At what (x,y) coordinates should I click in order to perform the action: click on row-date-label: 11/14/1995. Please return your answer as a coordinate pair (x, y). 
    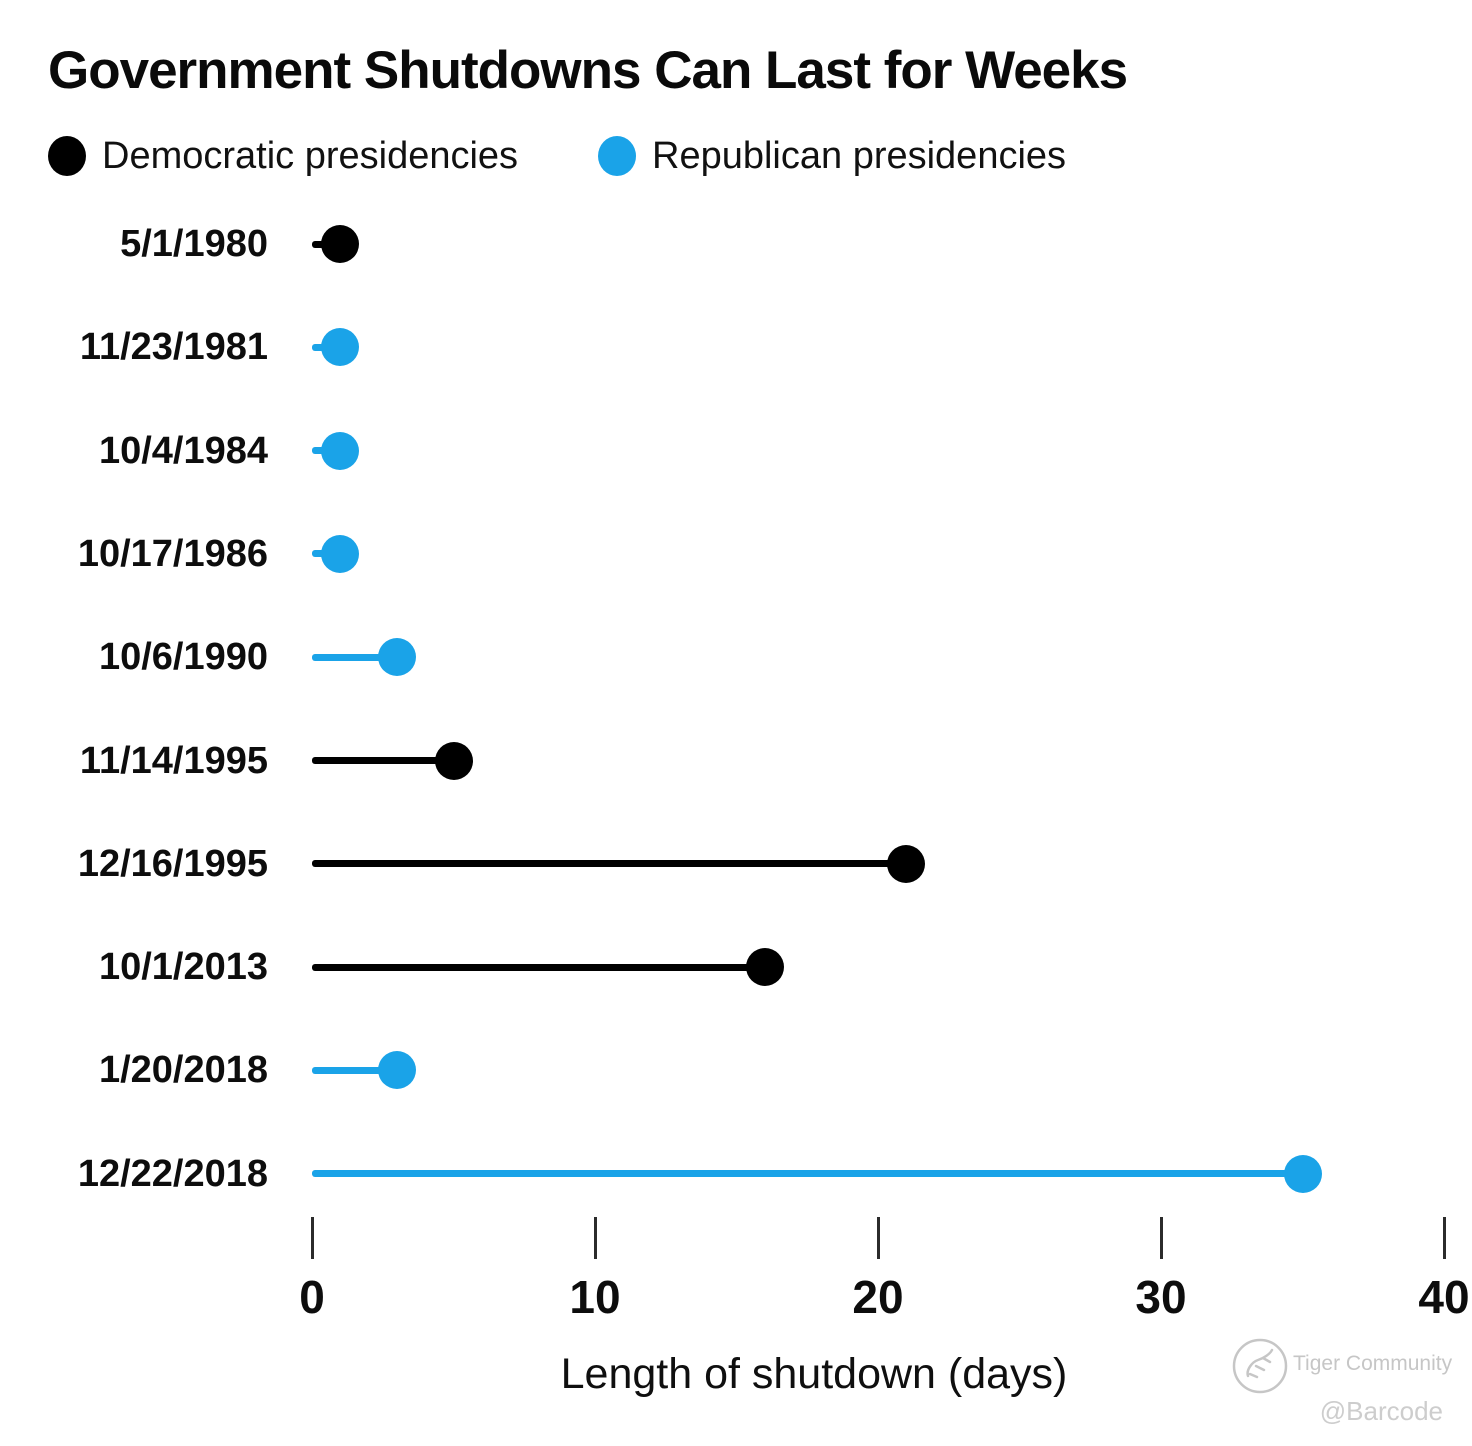
    Looking at the image, I should click on (173, 760).